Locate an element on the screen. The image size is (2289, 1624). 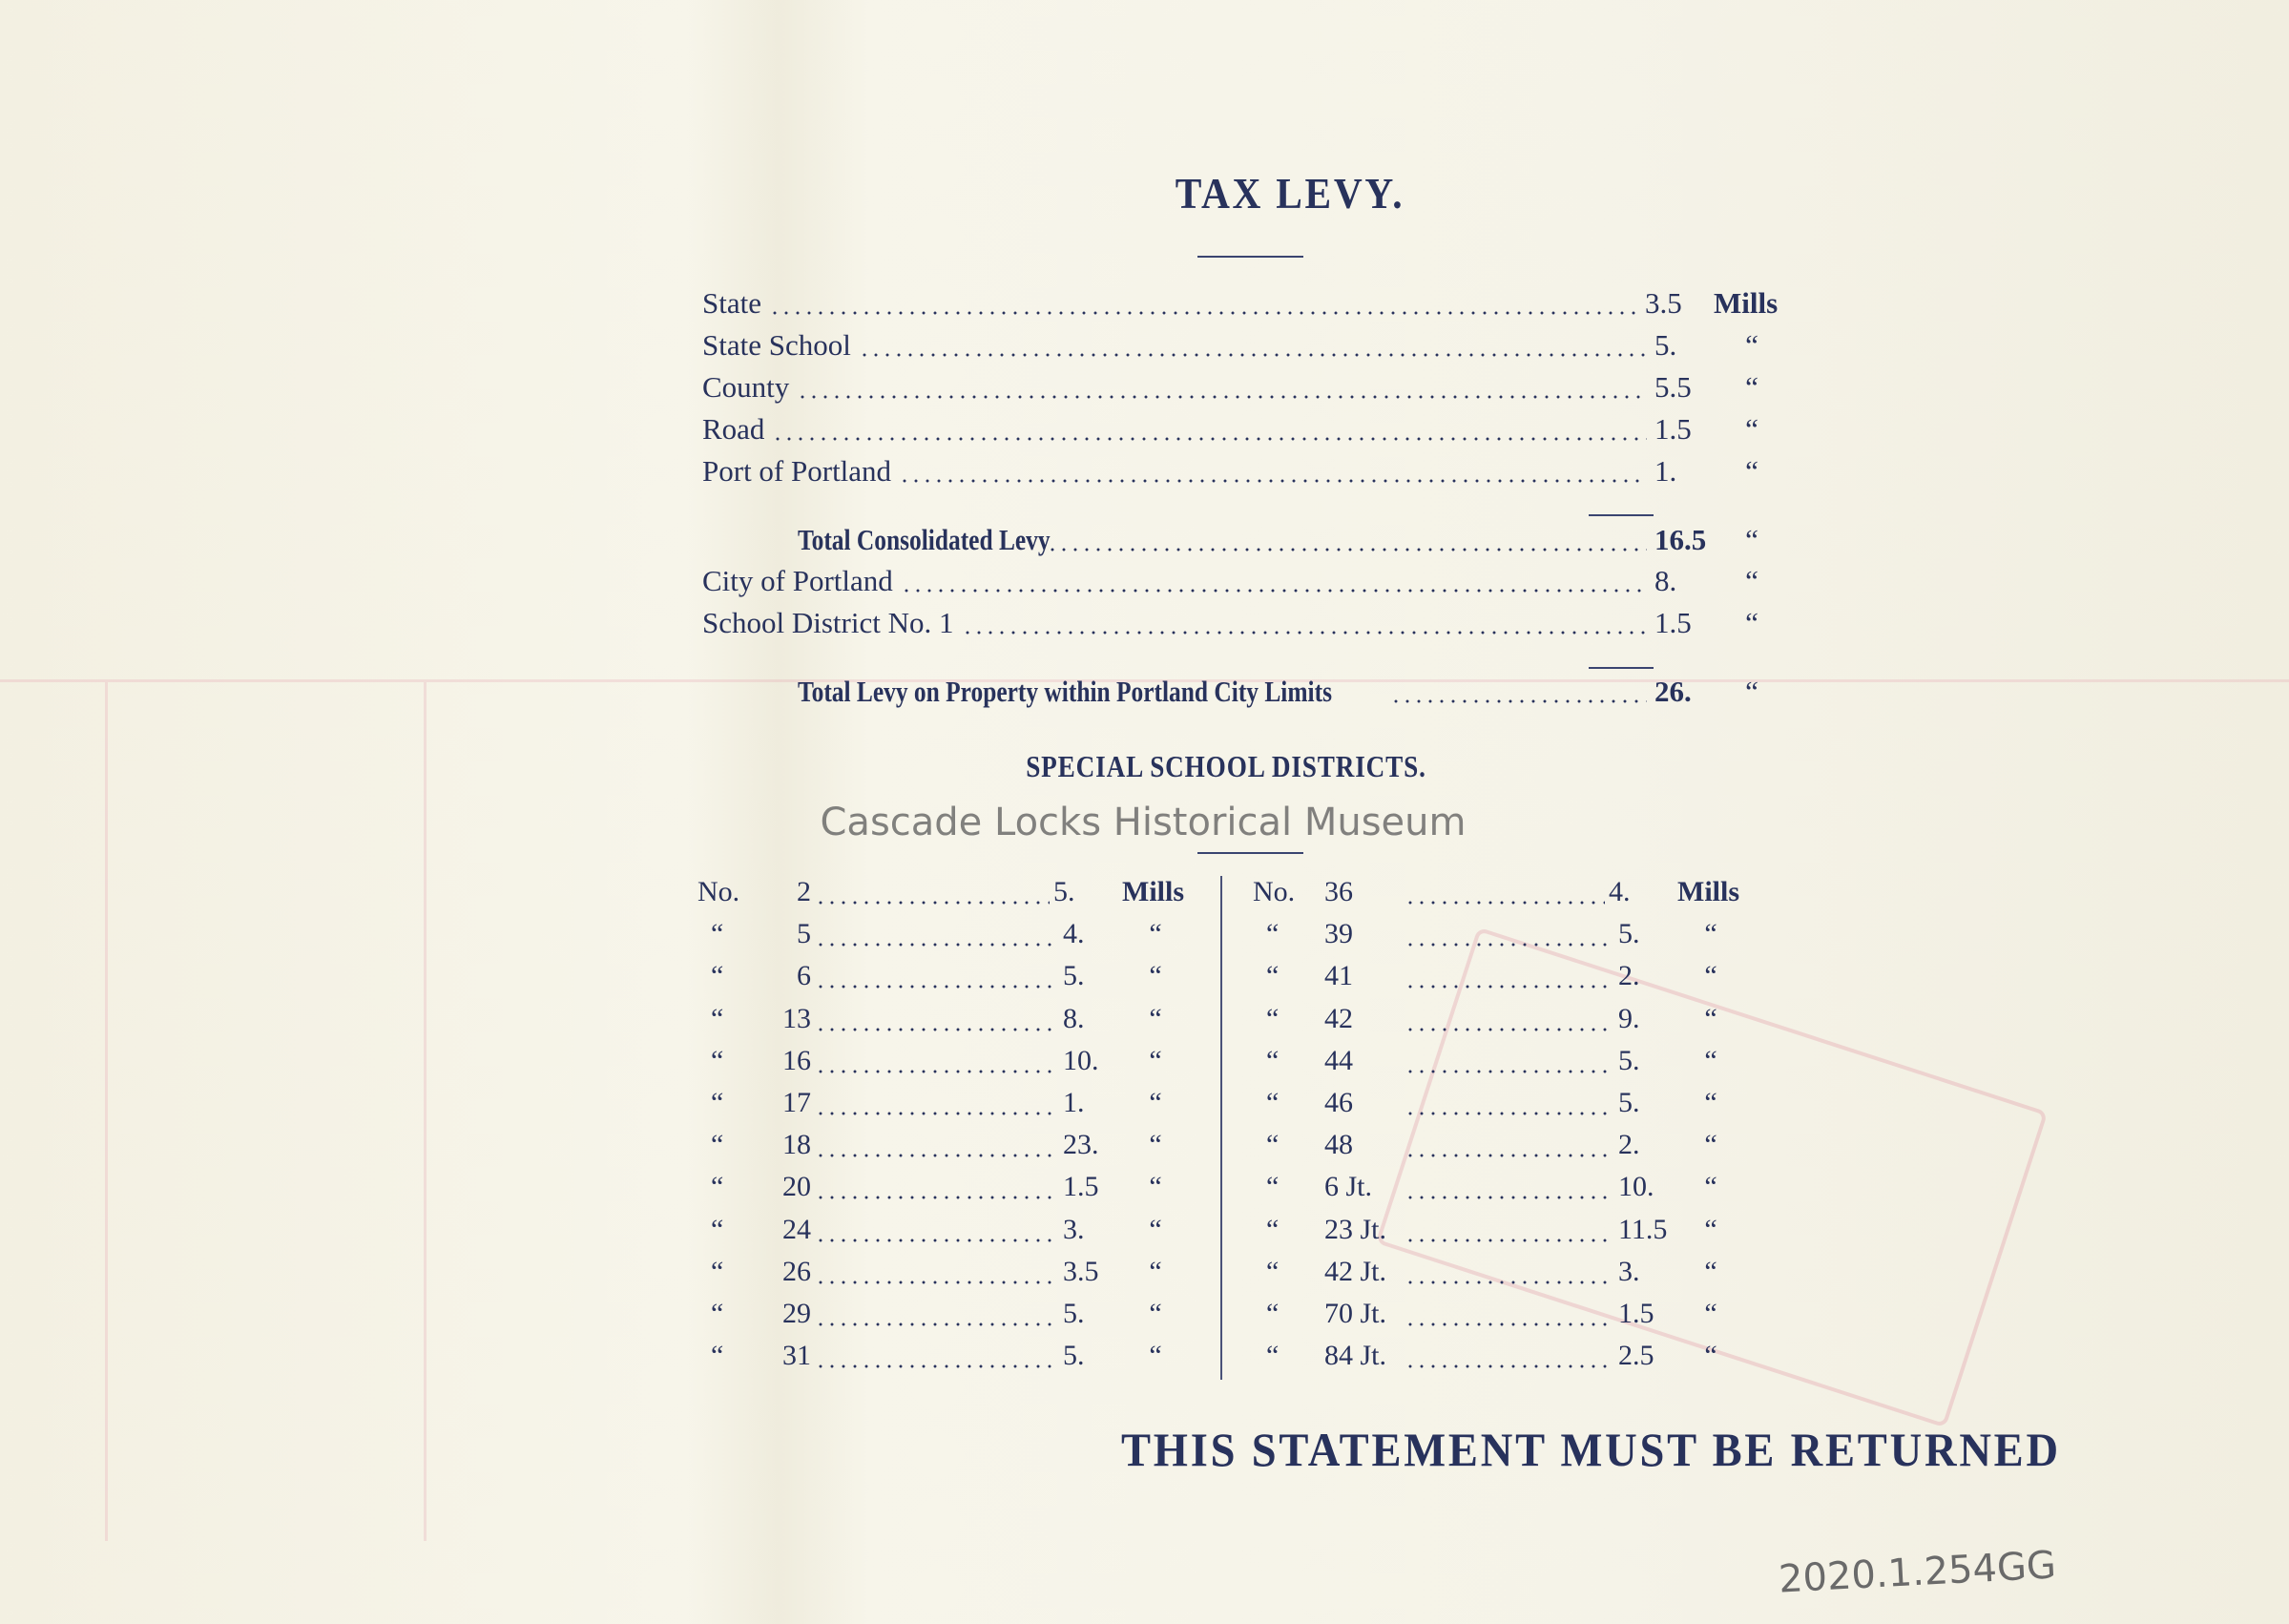
levy-unit: Mills is located at coordinates (1746, 303).